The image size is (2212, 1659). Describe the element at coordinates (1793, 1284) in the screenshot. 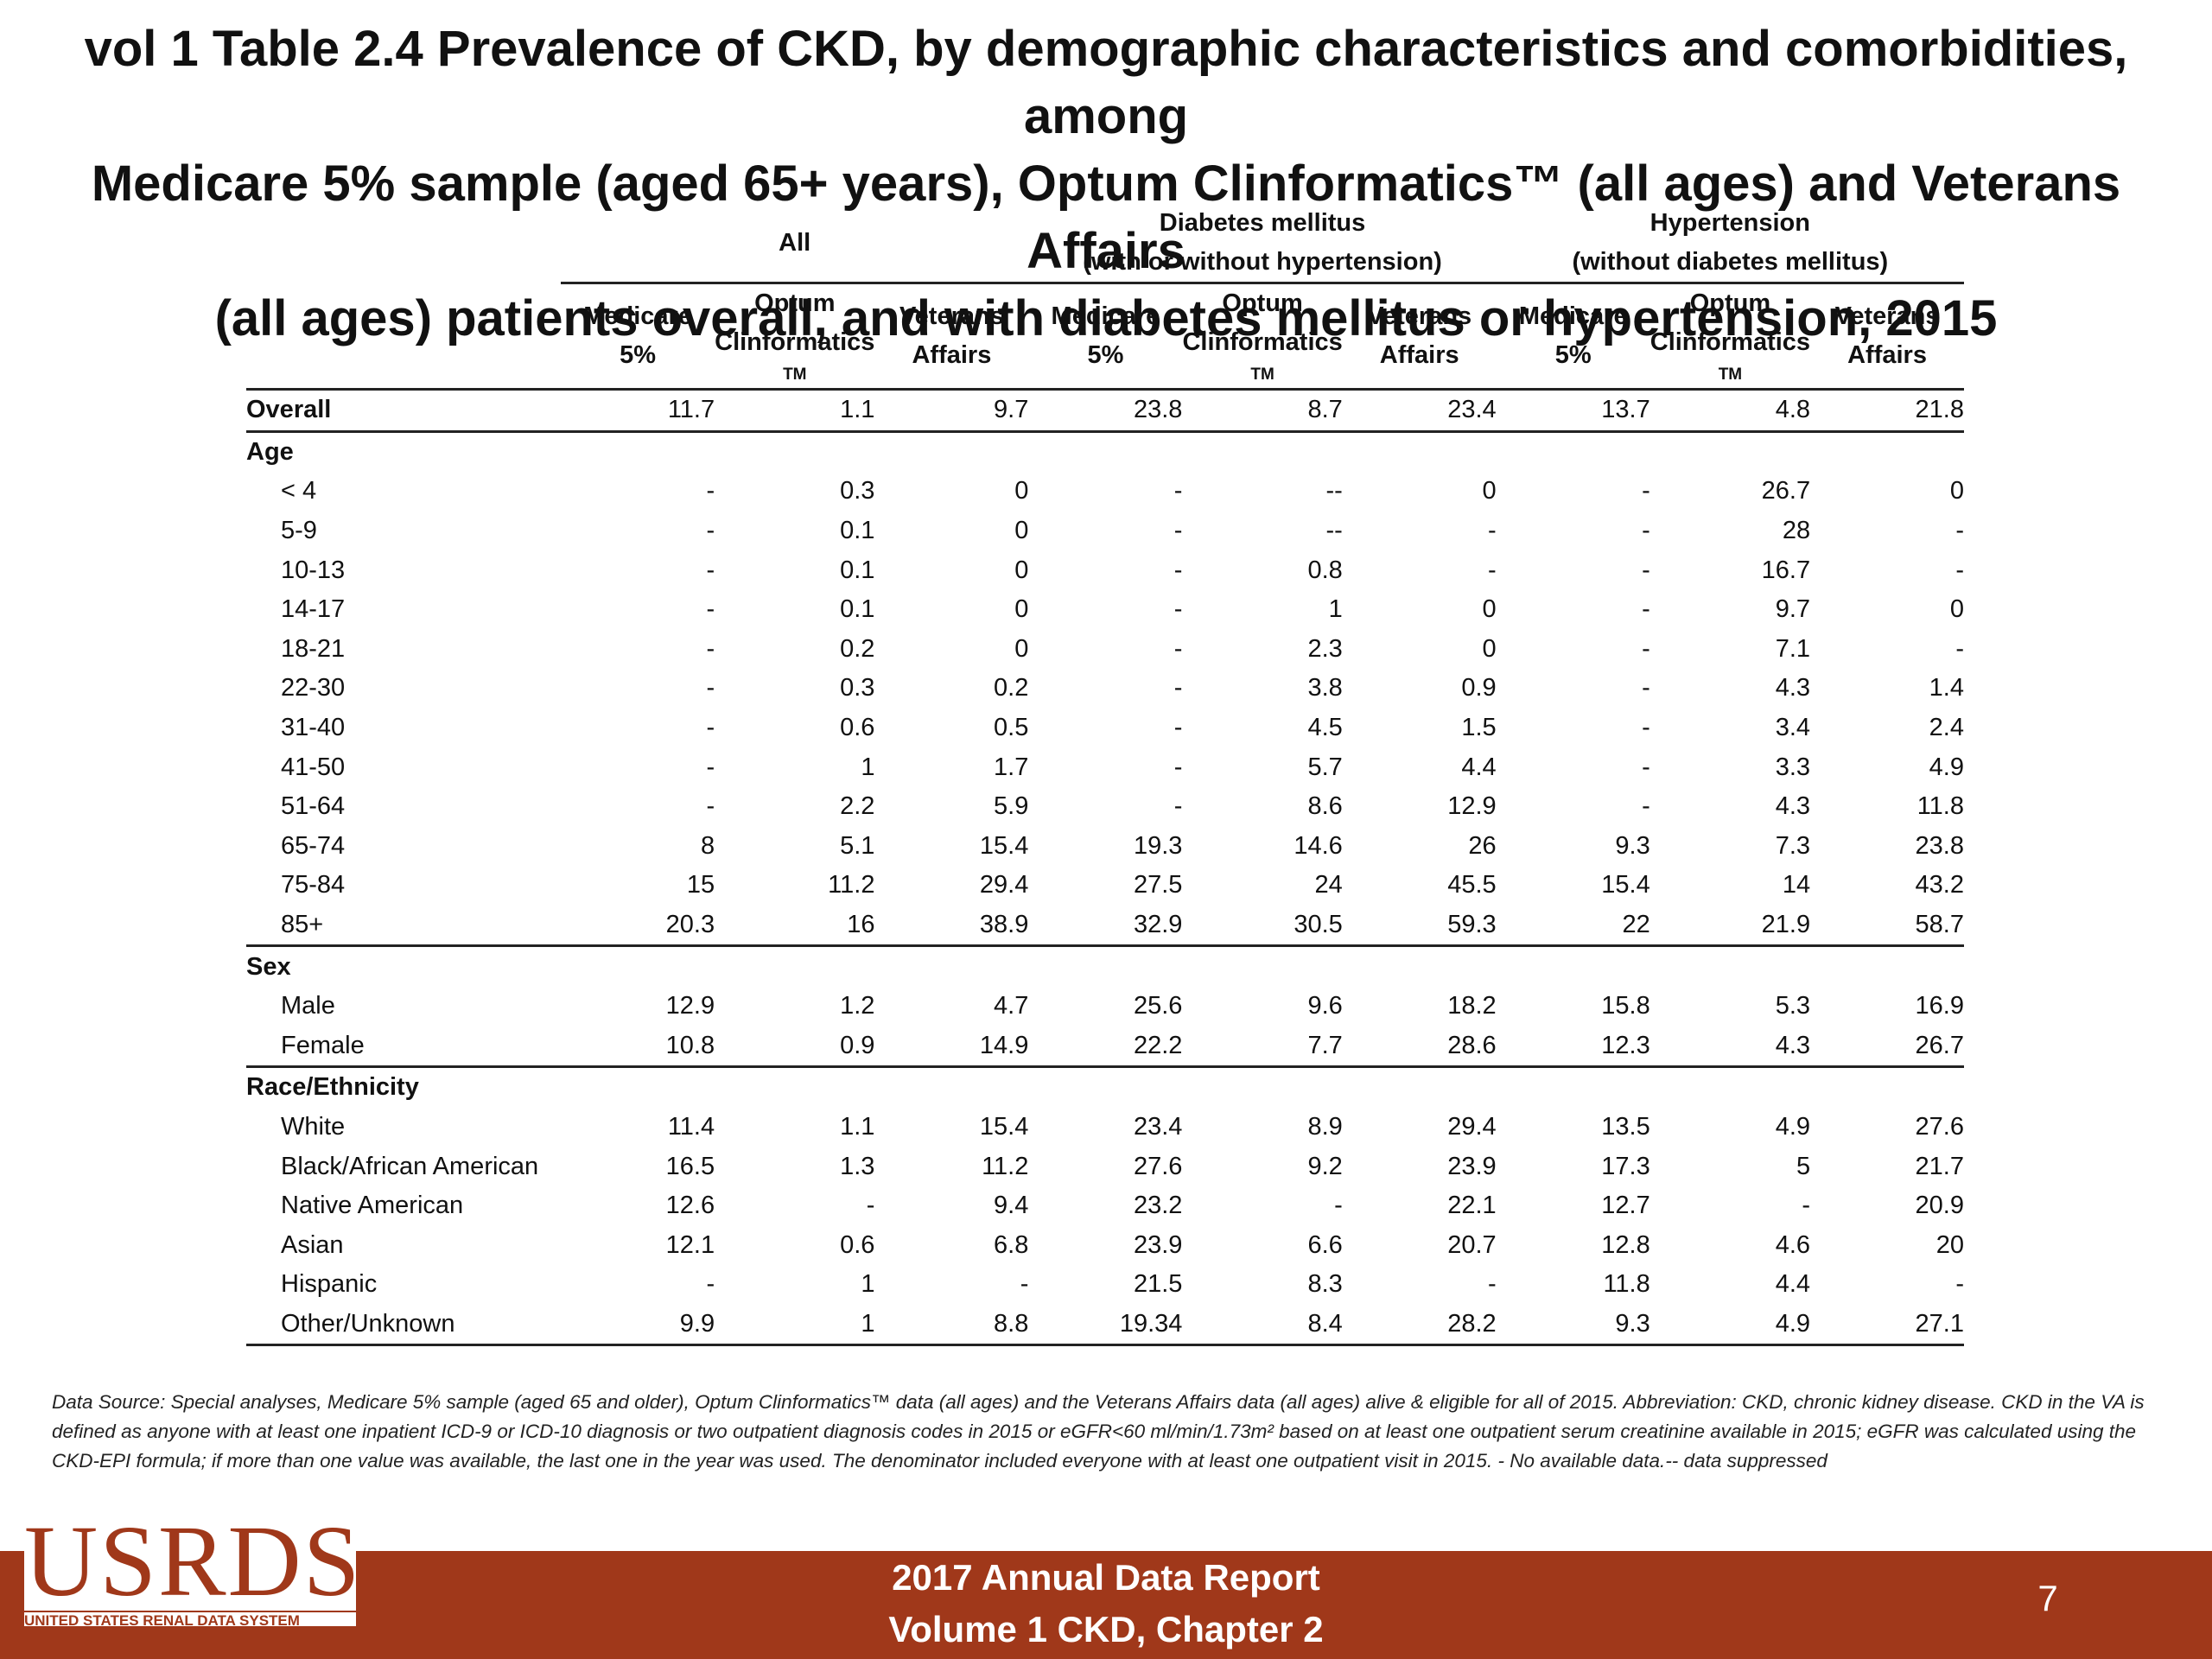

I see `table-cell: 4.4` at that location.